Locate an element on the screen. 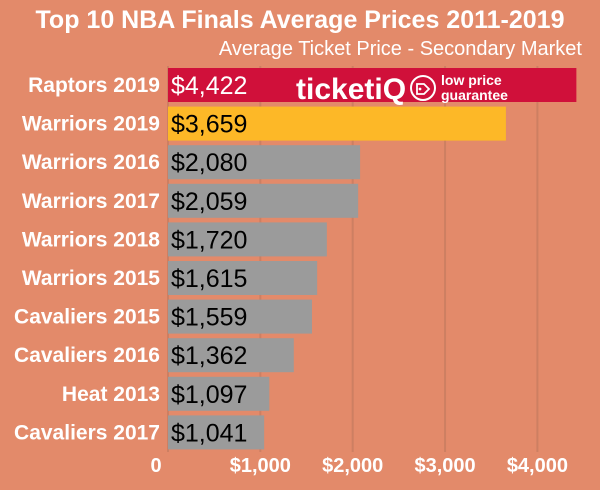 Image resolution: width=600 pixels, height=490 pixels. category-label-8: Heat 2013 is located at coordinates (111, 394).